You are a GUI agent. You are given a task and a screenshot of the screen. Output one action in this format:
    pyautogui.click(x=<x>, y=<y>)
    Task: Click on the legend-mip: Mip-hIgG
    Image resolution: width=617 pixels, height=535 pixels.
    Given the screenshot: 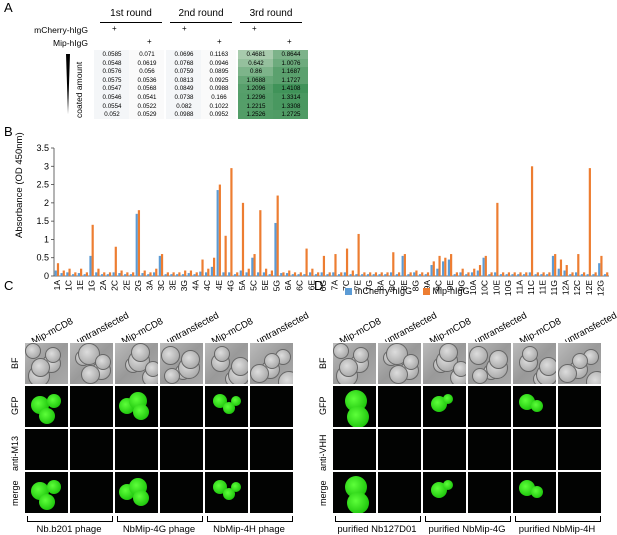 What is the action you would take?
    pyautogui.click(x=451, y=291)
    